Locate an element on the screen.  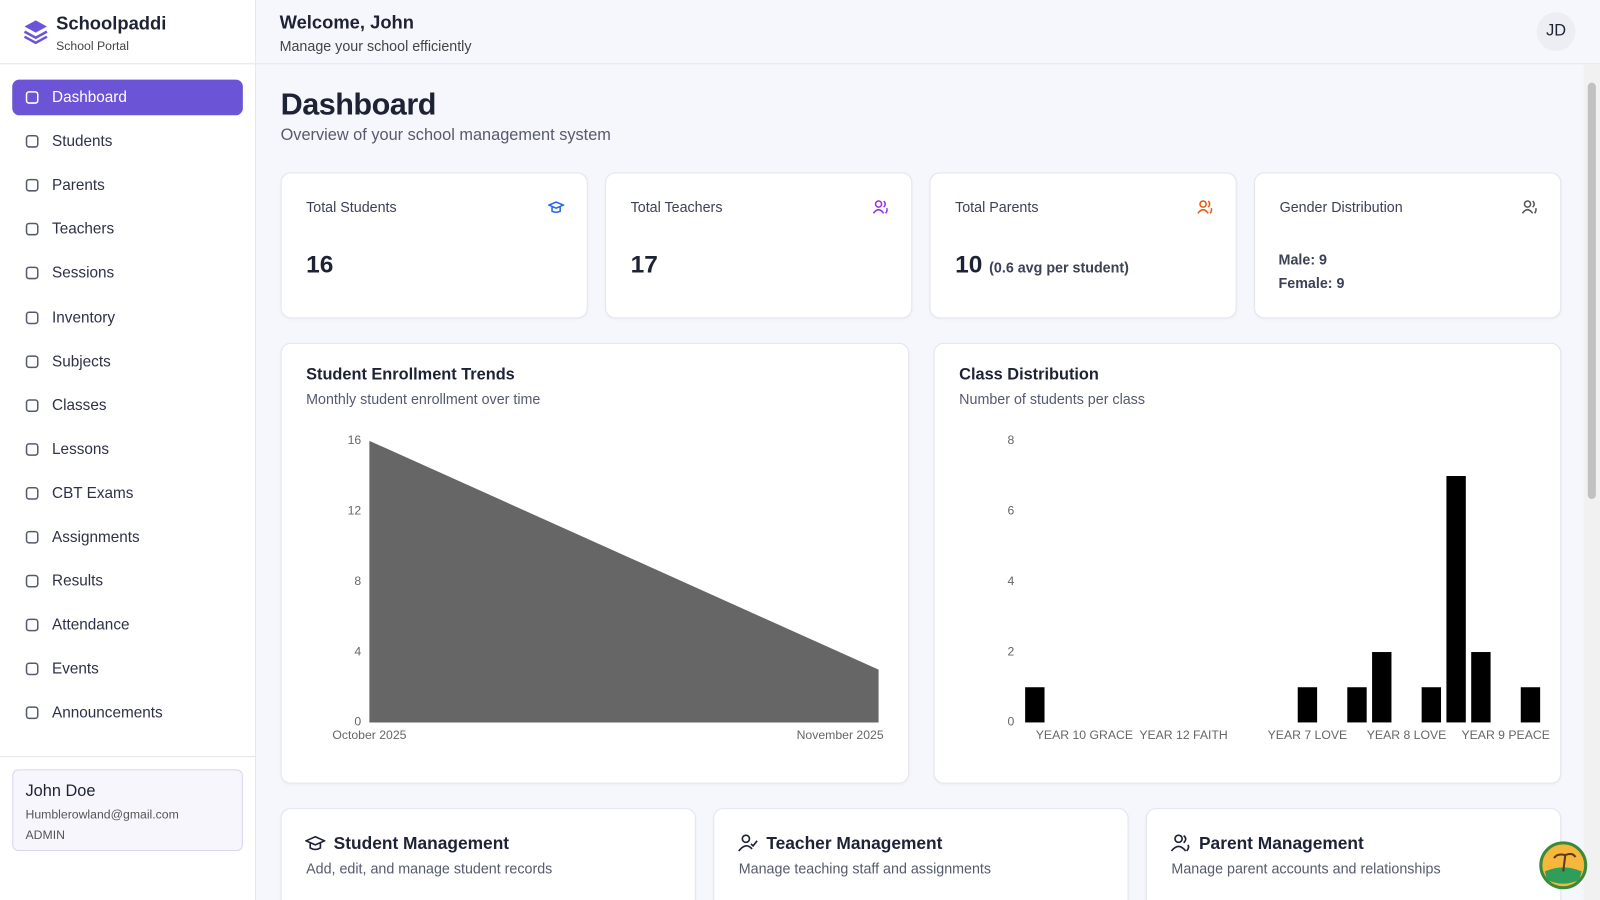
stat-note: (0.6 avg per student) is located at coordinates (1059, 267).